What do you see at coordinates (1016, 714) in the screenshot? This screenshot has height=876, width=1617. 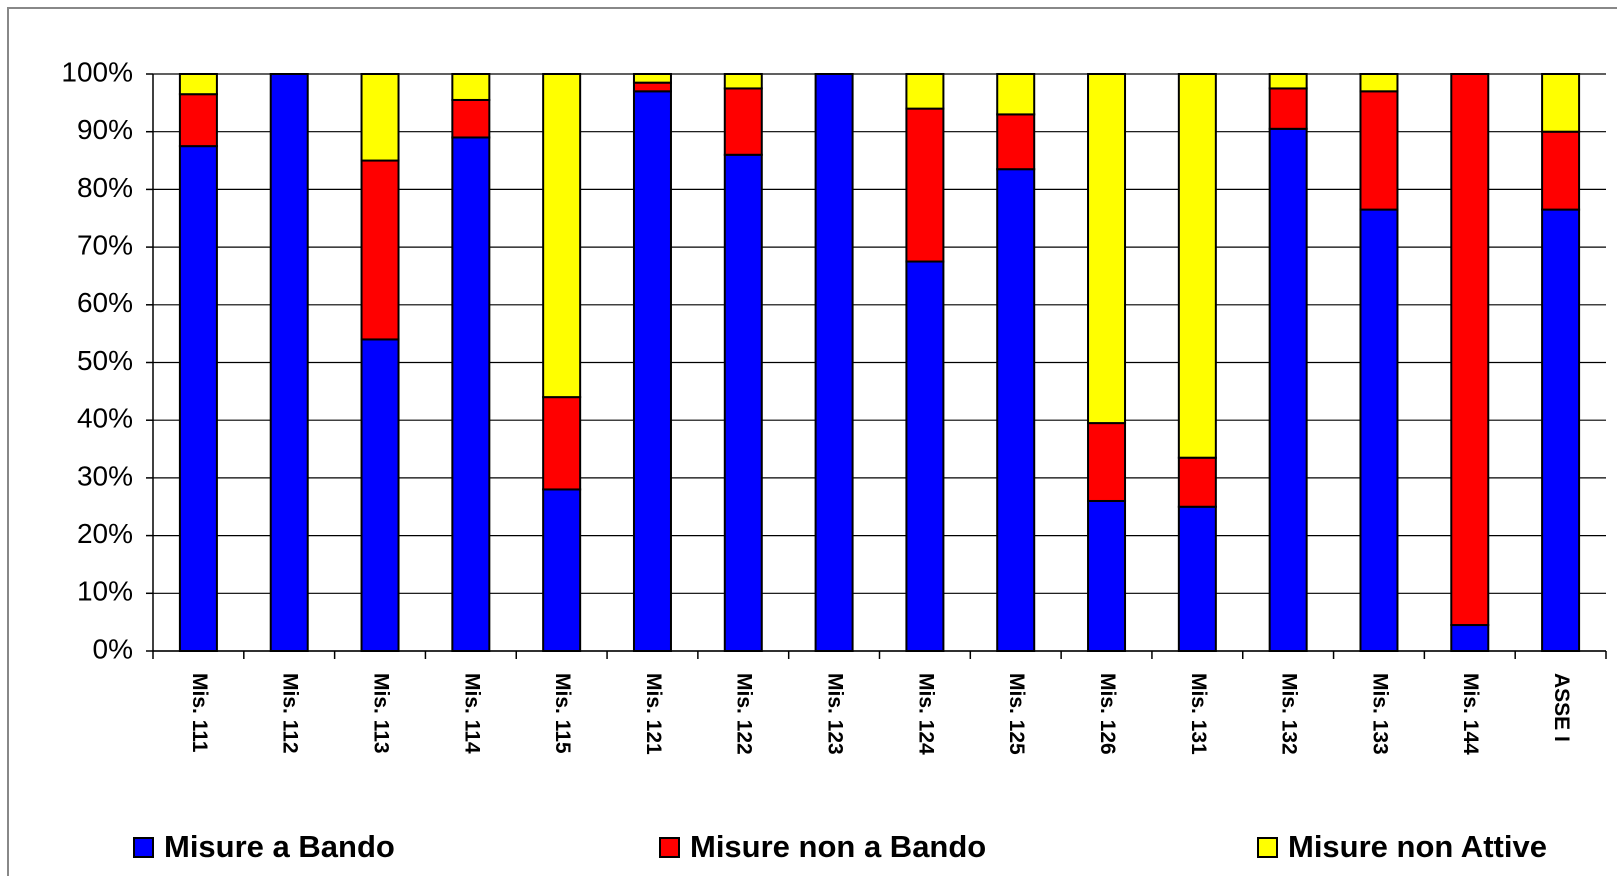 I see `x-tick-label: Mis. 125` at bounding box center [1016, 714].